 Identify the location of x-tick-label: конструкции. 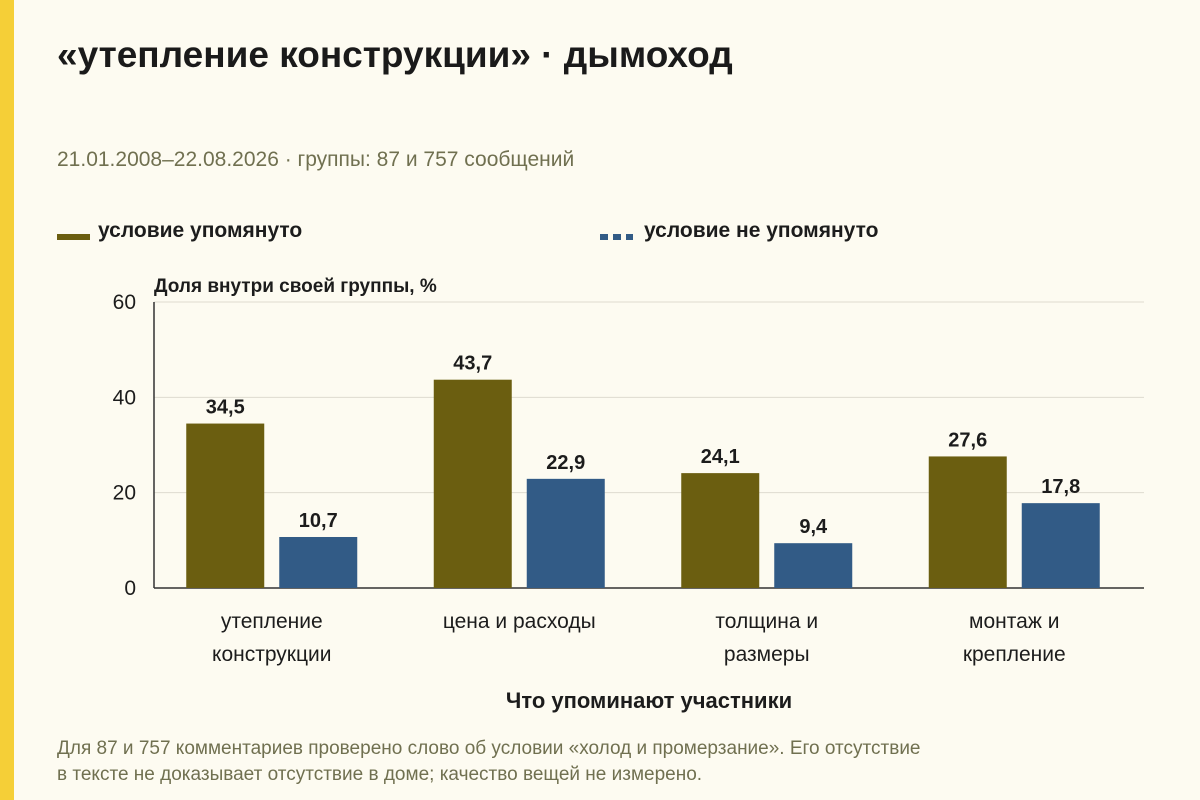
(271, 654).